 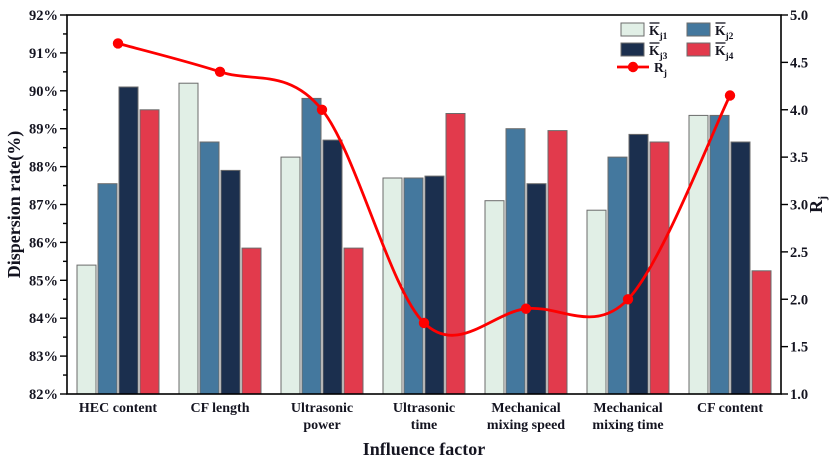 What do you see at coordinates (724, 52) in the screenshot?
I see `legend-label-kj4: Kj4` at bounding box center [724, 52].